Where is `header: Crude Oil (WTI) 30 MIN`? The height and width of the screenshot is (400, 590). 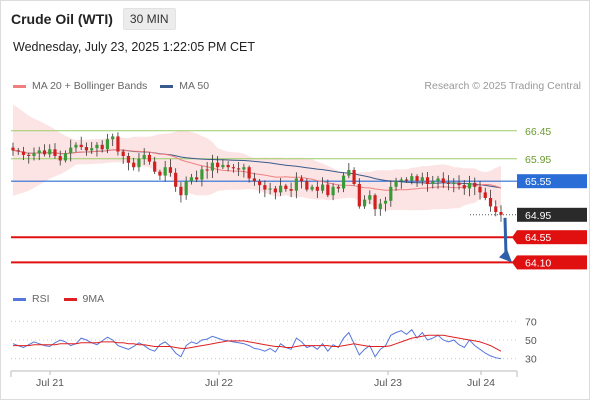
header: Crude Oil (WTI) 30 MIN is located at coordinates (93, 19).